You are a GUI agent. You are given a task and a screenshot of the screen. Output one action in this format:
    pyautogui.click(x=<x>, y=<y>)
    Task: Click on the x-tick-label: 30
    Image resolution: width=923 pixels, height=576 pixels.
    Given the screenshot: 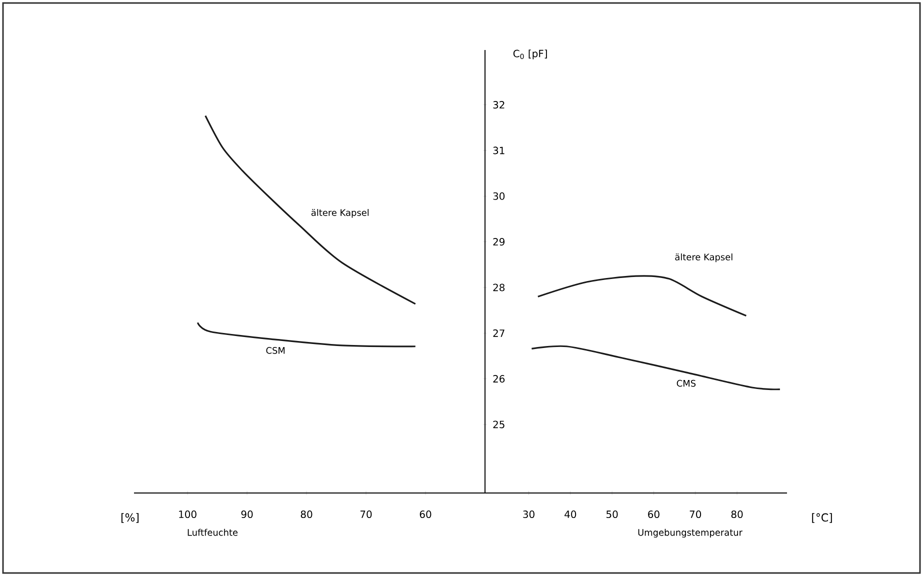 What is the action you would take?
    pyautogui.click(x=528, y=514)
    